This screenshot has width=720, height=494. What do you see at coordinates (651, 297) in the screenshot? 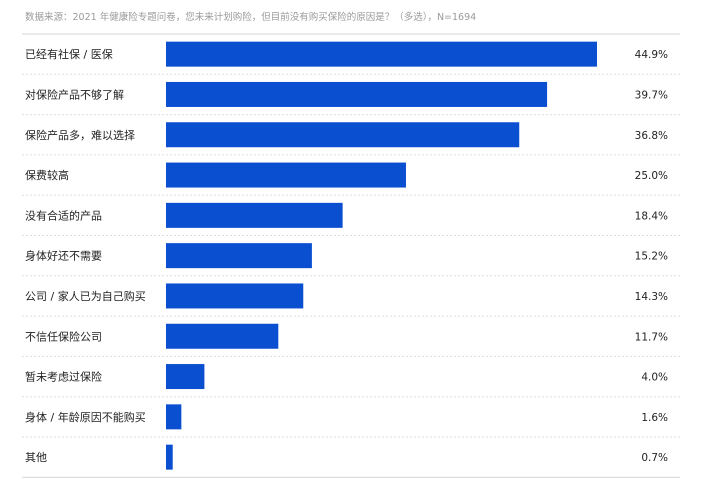
I see `value-label: 14.3%` at bounding box center [651, 297].